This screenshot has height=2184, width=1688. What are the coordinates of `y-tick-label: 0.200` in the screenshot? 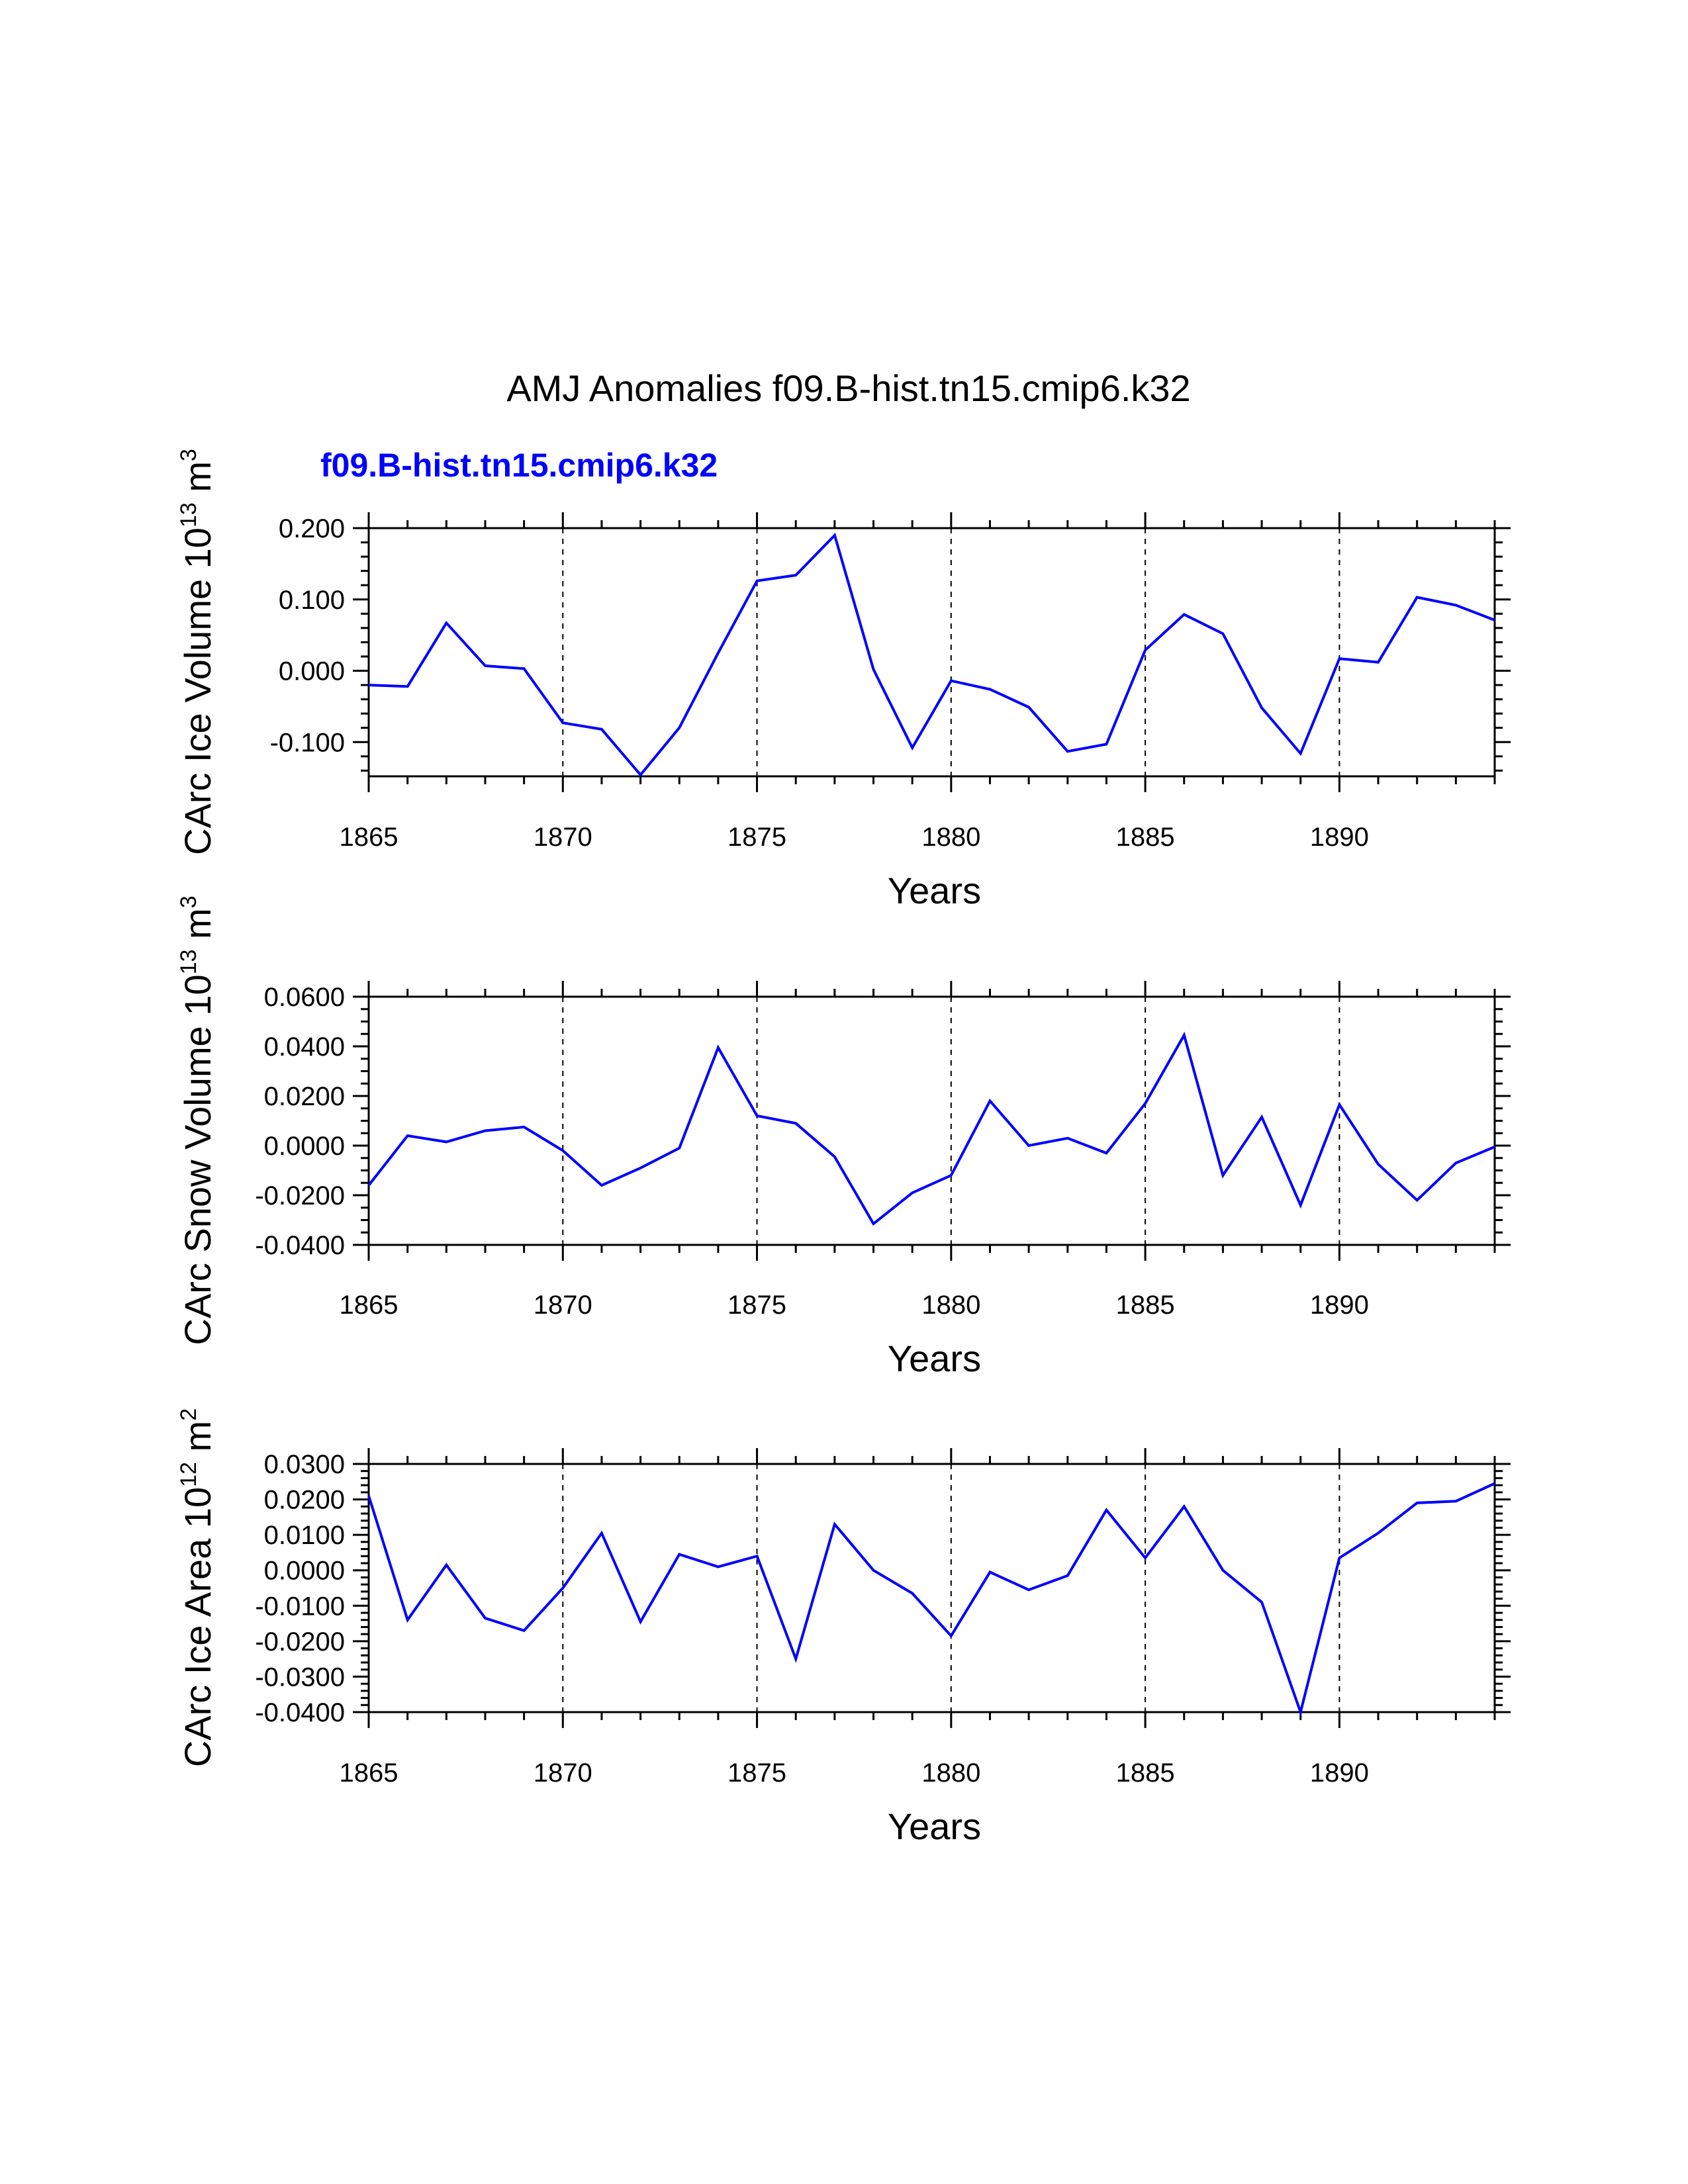 It's located at (312, 528).